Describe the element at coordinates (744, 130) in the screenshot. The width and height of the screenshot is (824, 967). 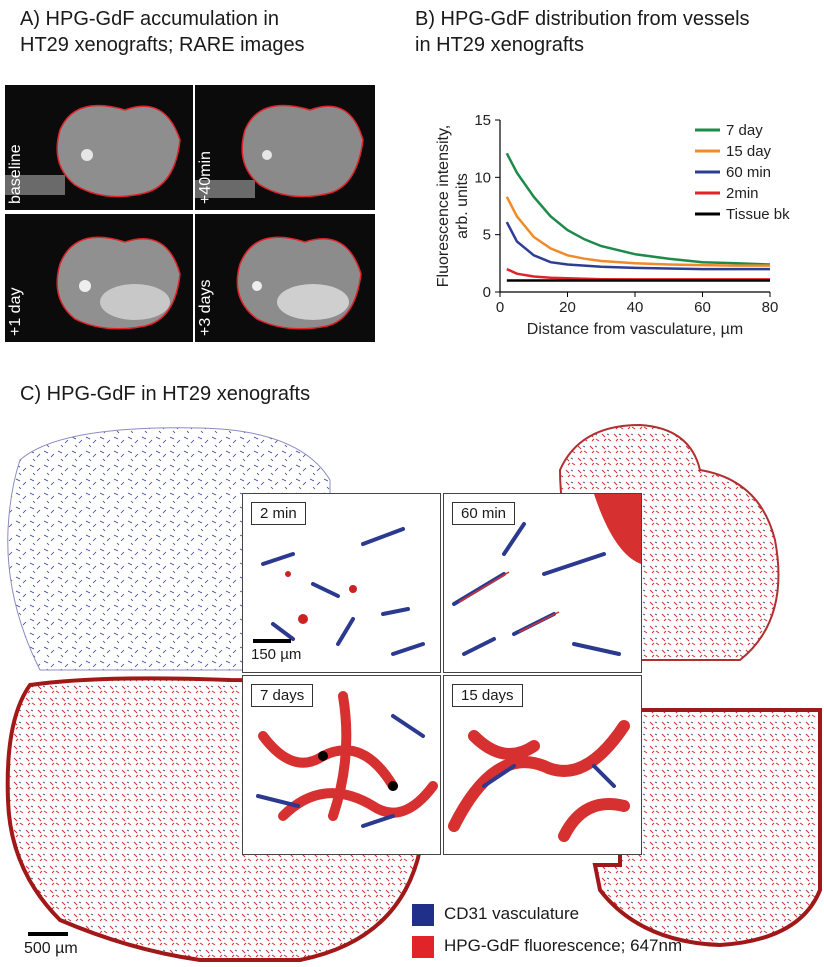
I see `legend-label: 7 day` at that location.